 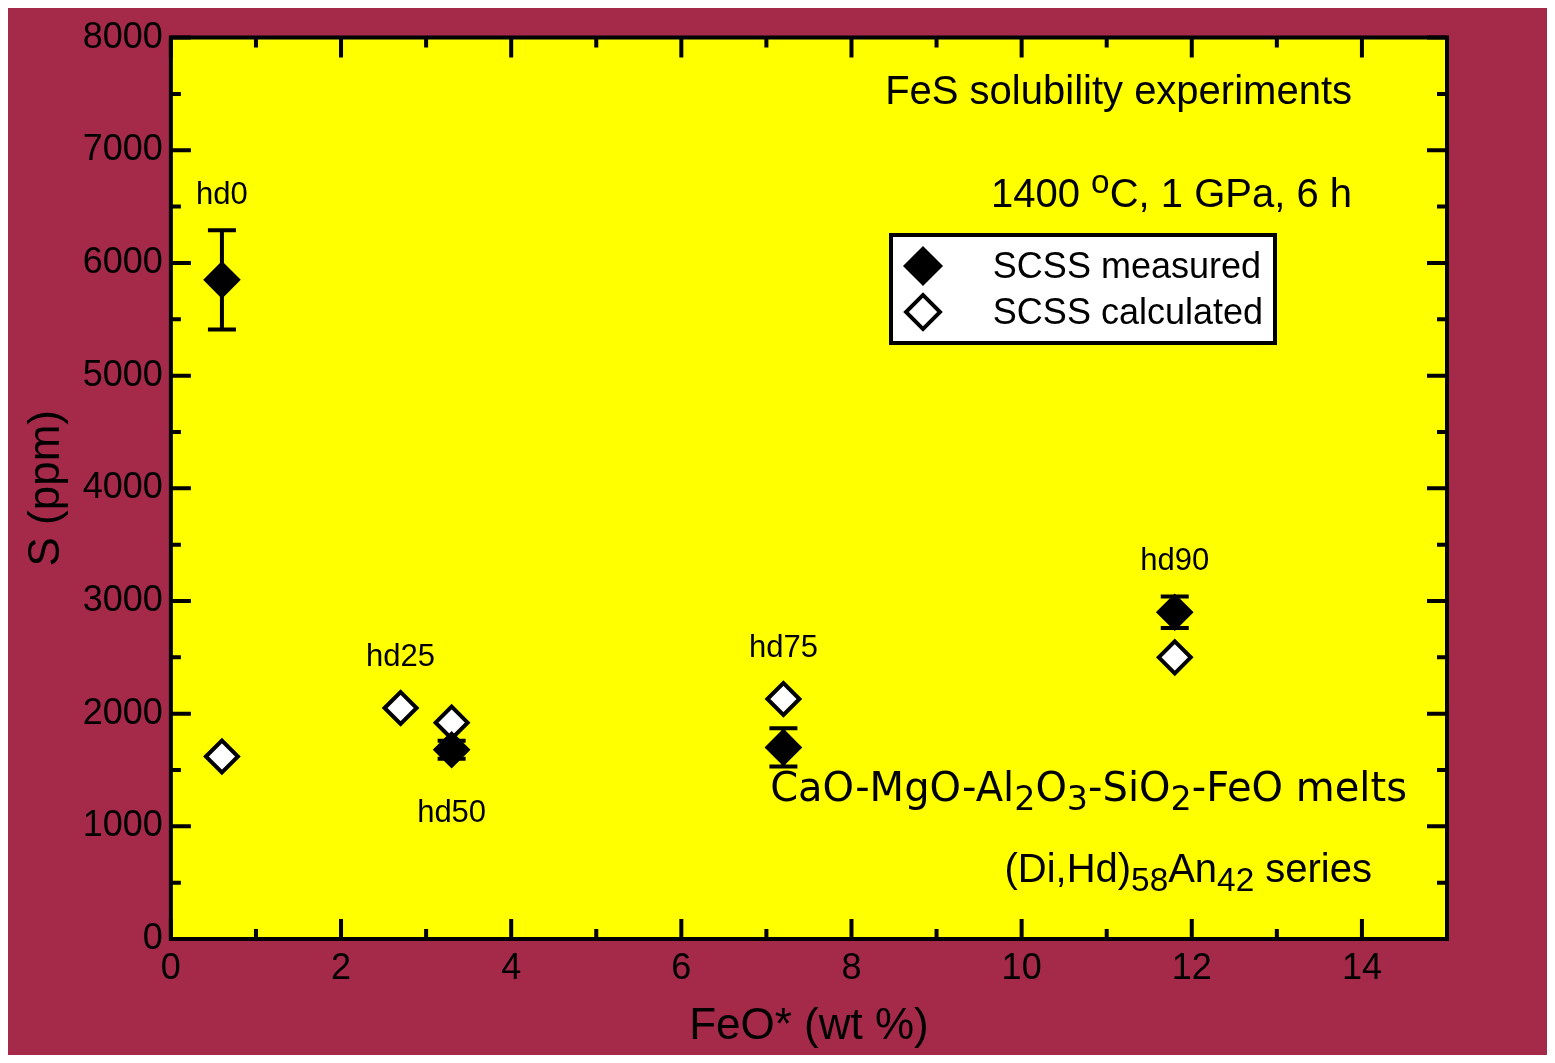 I want to click on y-axis-title: S (ppm), so click(x=43, y=488).